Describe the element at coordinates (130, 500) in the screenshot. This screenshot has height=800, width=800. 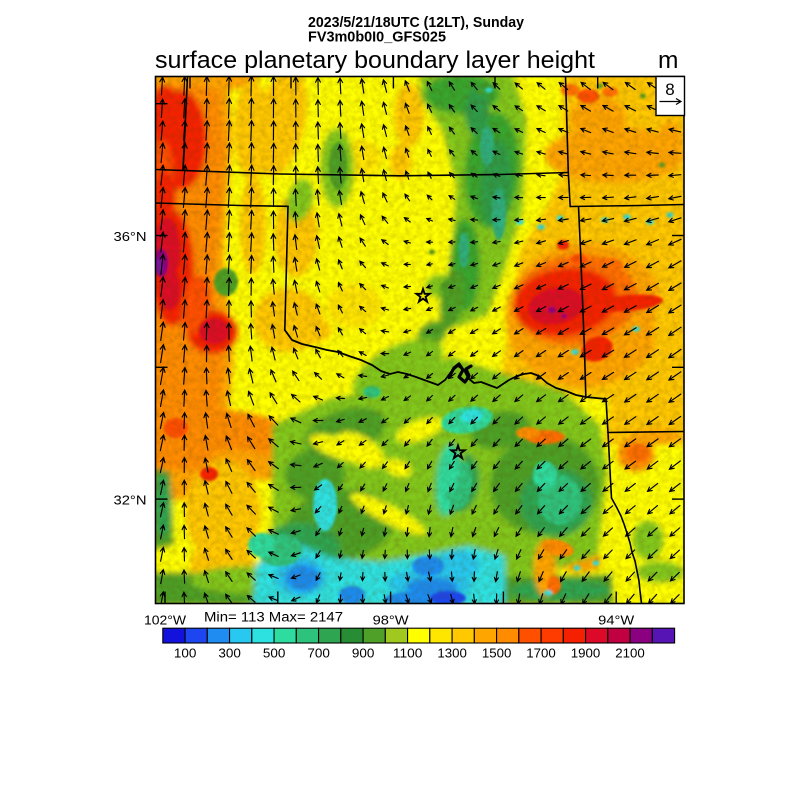
I see `svg-text: 32°N` at that location.